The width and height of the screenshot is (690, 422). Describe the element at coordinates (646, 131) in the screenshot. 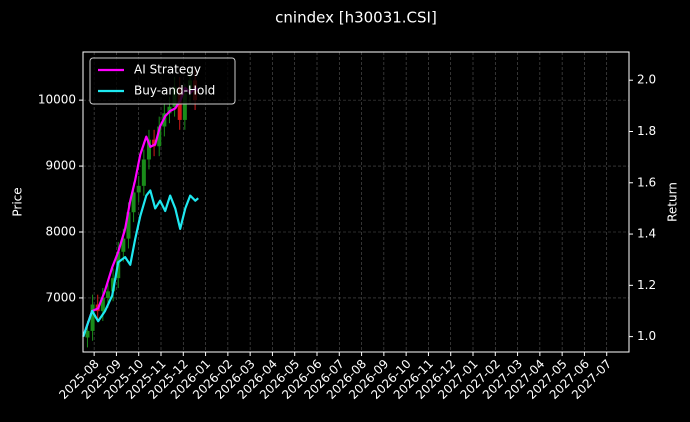

I see `y2-tick-label: 1.8` at that location.